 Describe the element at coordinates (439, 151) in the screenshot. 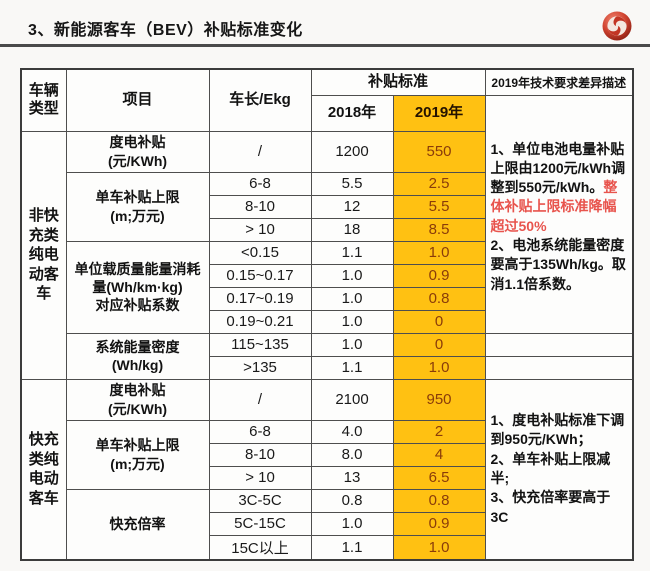

I see `value-2019-cell: 550` at that location.